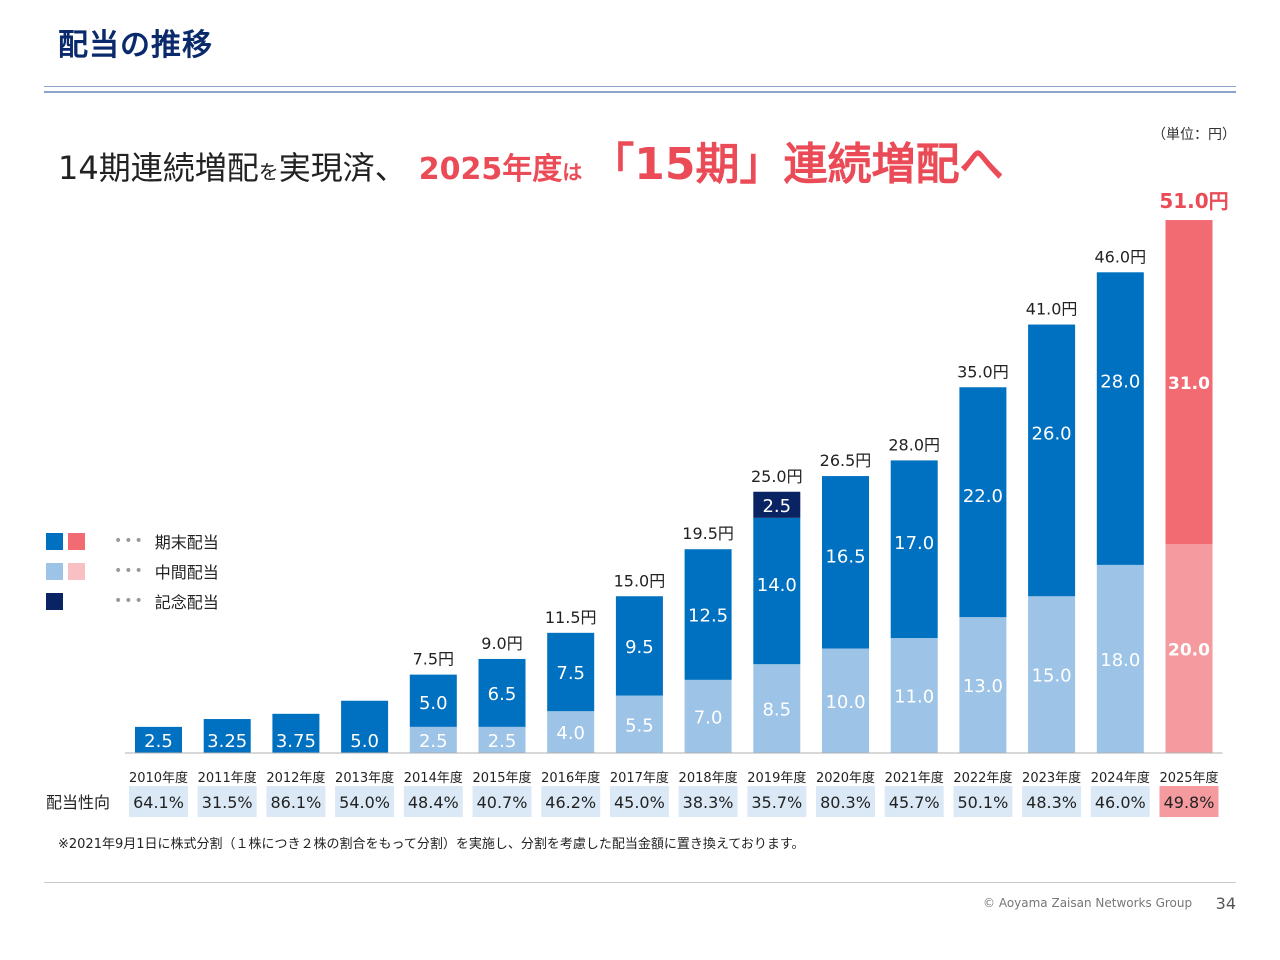 This screenshot has height=960, width=1280. I want to click on bar-value-label: 13.0, so click(983, 686).